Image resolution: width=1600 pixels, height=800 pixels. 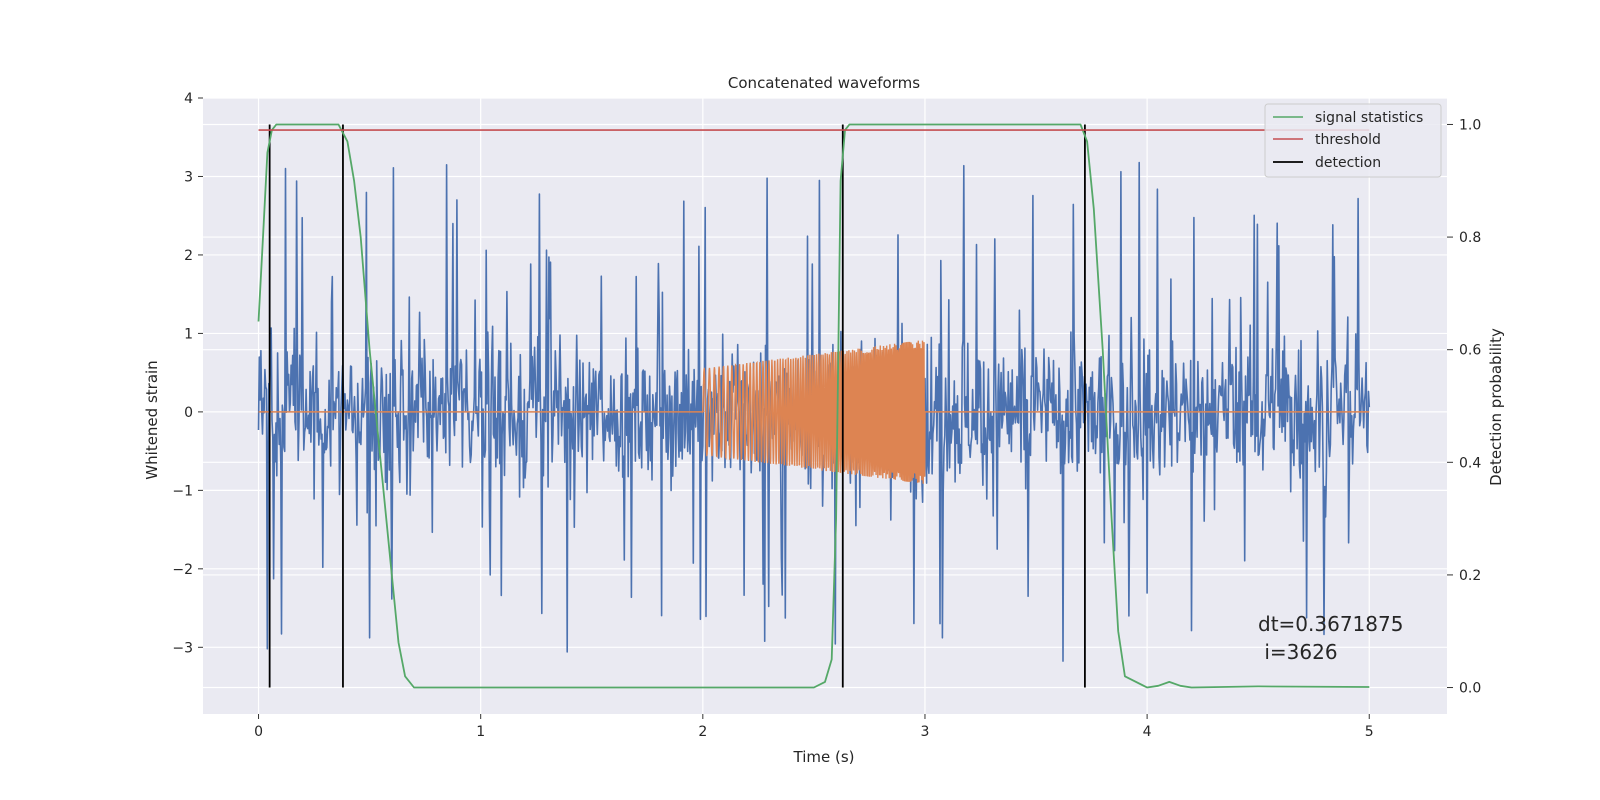 I want to click on annotation-i: i=3626, so click(x=1298, y=652).